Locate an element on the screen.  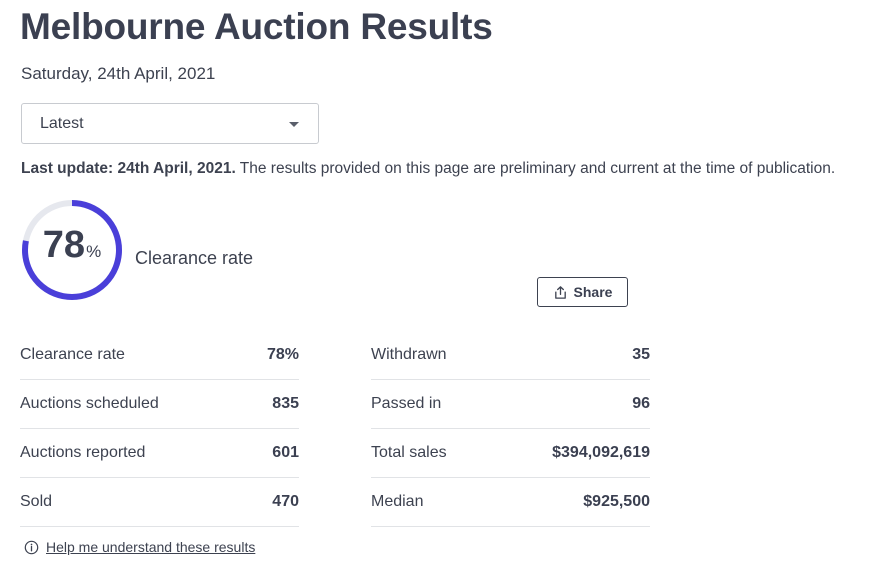
share-icon is located at coordinates (560, 292).